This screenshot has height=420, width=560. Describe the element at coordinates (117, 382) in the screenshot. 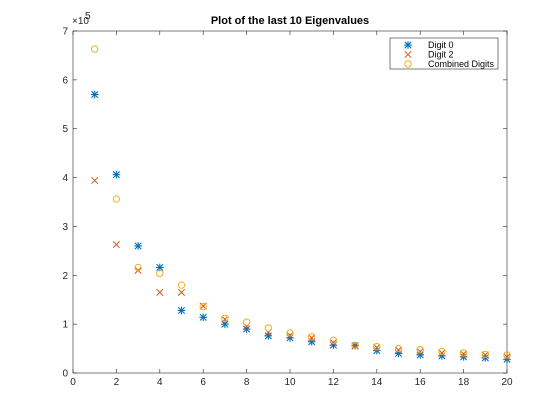

I see `x-tick-label: 2` at that location.